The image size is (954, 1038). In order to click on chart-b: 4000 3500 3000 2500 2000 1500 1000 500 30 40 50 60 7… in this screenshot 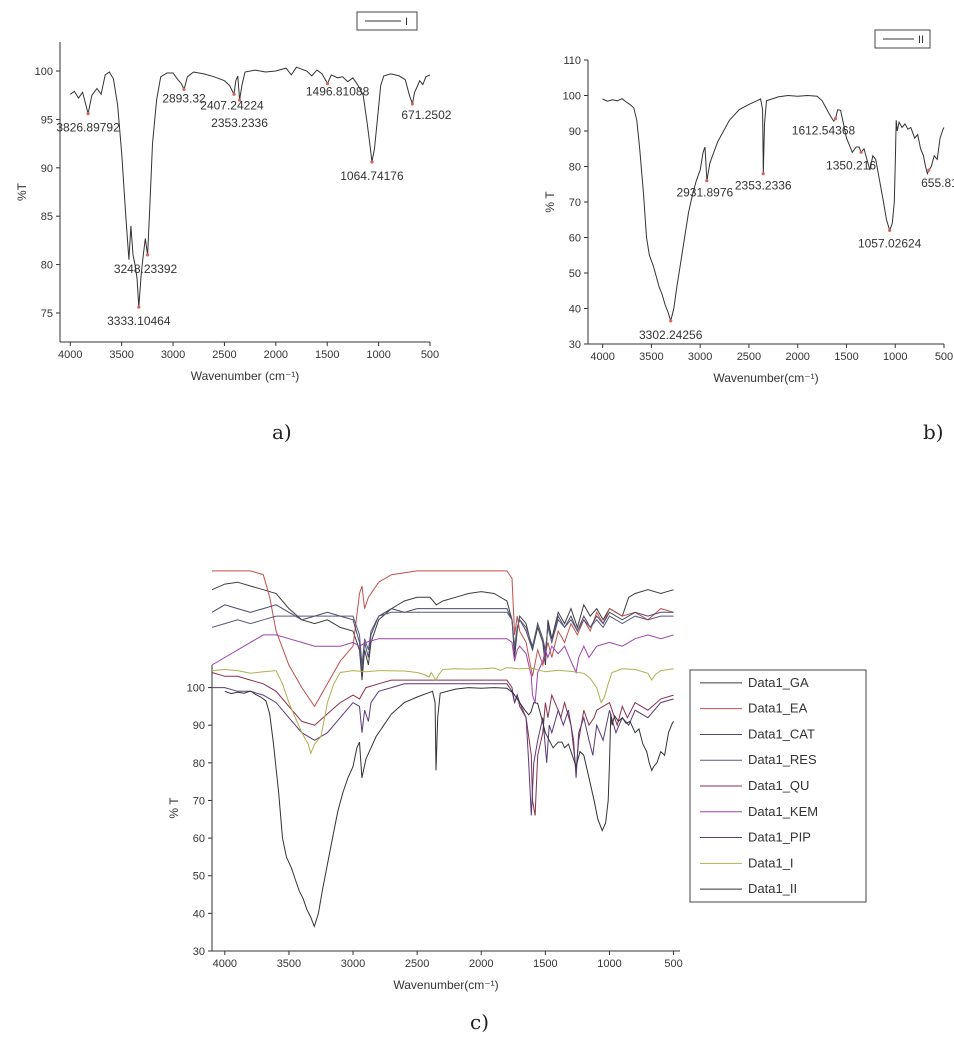, I will do `click(748, 207)`.